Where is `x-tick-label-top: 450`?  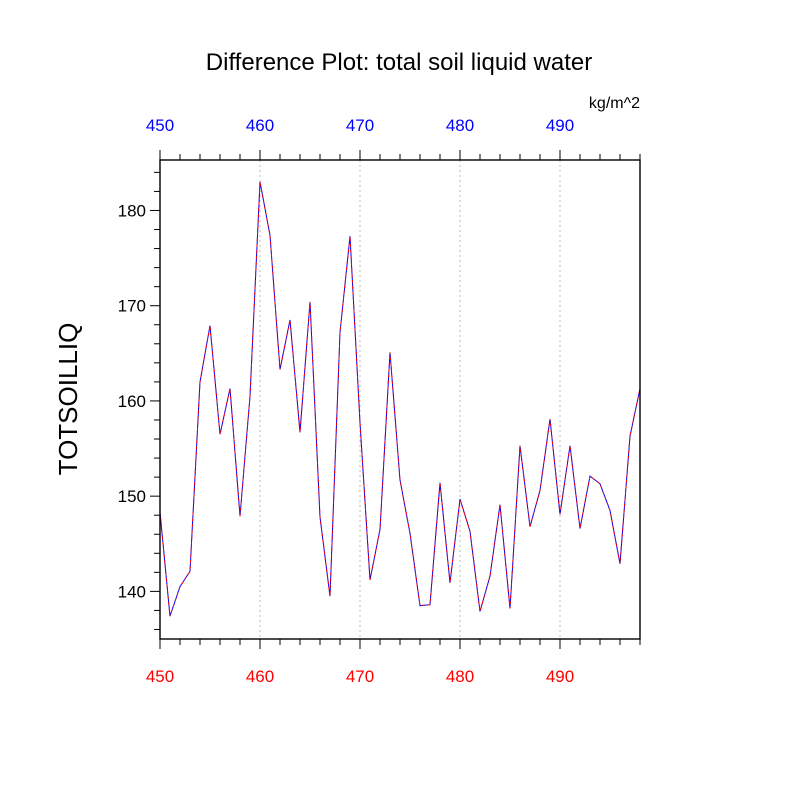
x-tick-label-top: 450 is located at coordinates (160, 125).